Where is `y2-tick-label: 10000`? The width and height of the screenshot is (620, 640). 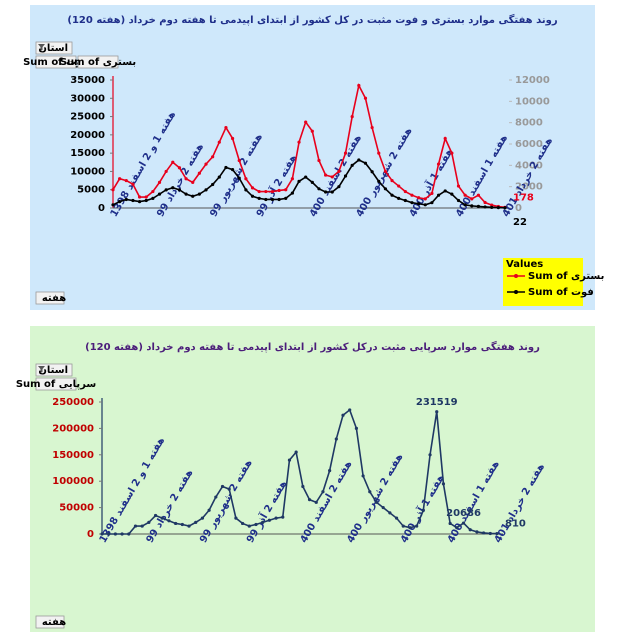 y2-tick-label: 10000 is located at coordinates (532, 101).